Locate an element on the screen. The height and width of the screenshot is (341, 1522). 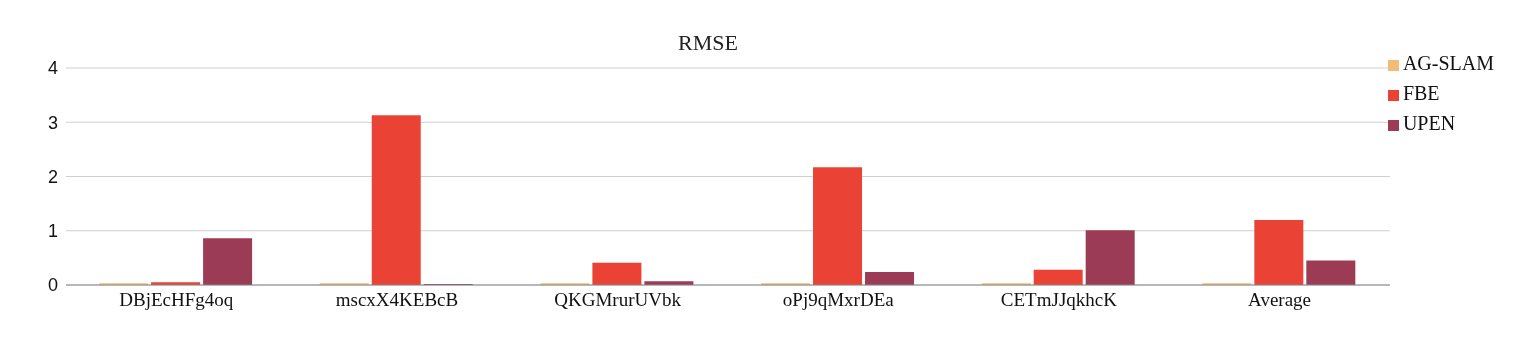
y-tick-label: 4 is located at coordinates (52, 68).